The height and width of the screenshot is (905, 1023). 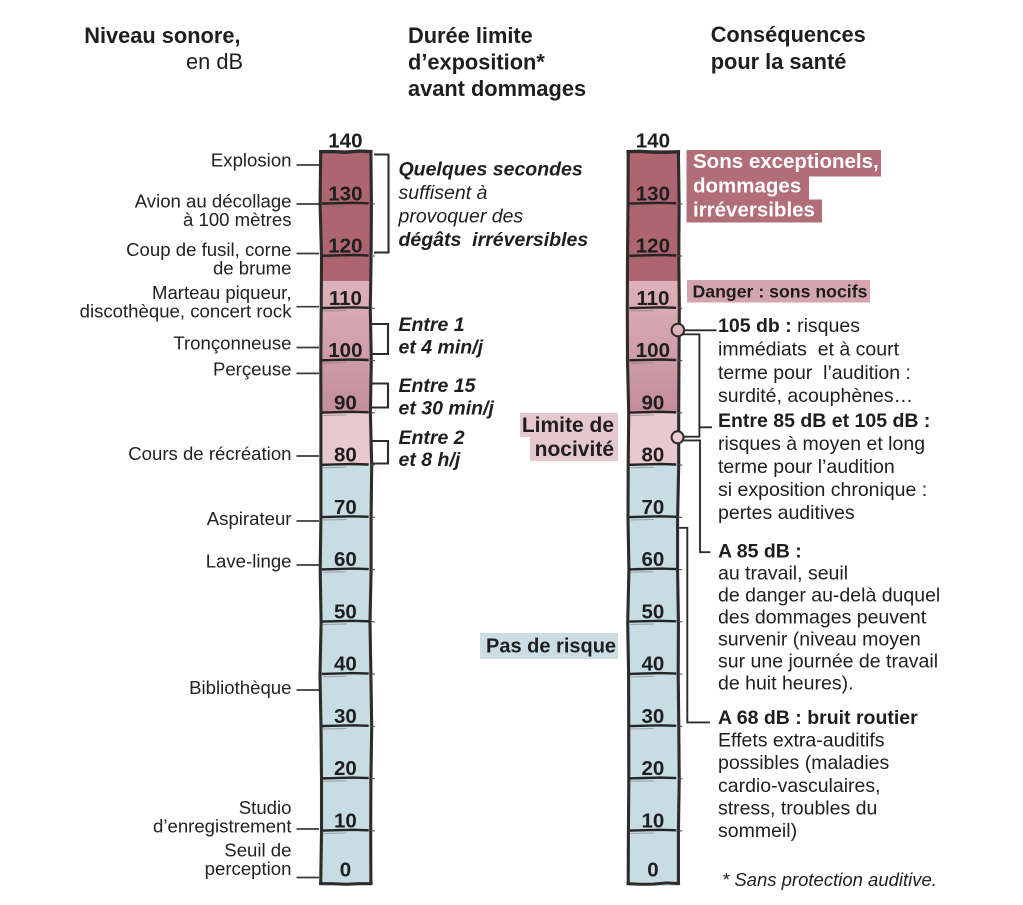 What do you see at coordinates (476, 62) in the screenshot?
I see `svg-text: d’exposition*` at bounding box center [476, 62].